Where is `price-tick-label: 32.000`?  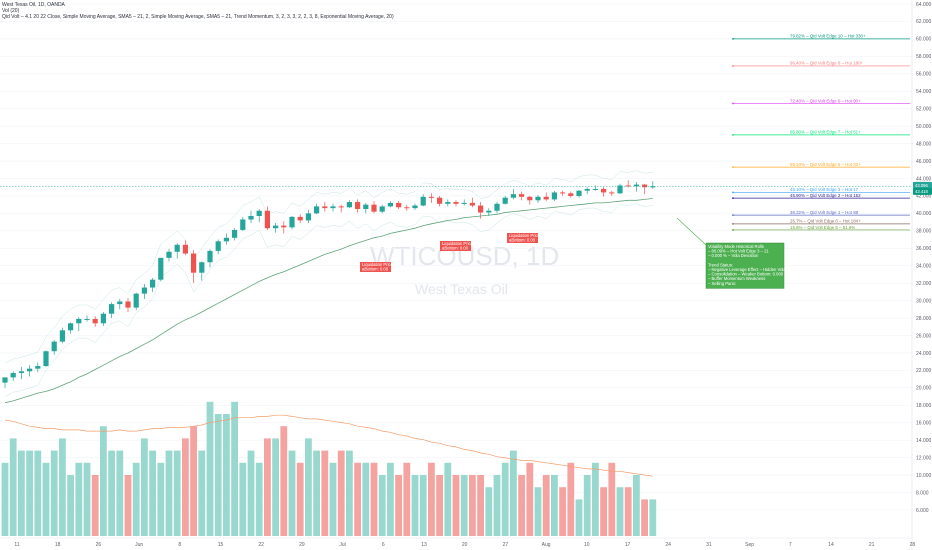 price-tick-label: 32.000 is located at coordinates (924, 284).